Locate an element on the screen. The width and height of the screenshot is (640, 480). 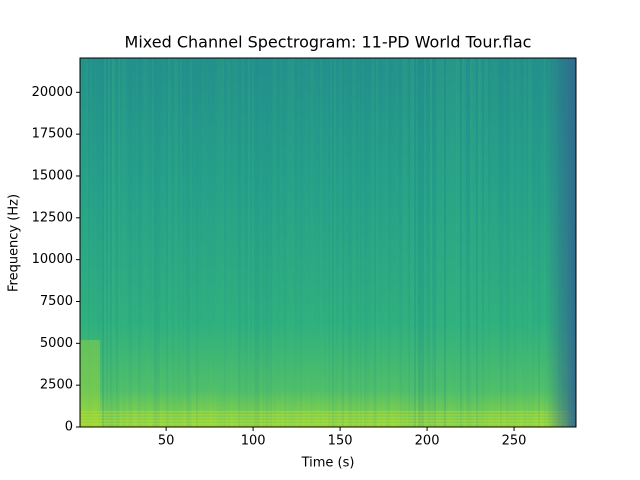
x-tick-label: 200 is located at coordinates (427, 441).